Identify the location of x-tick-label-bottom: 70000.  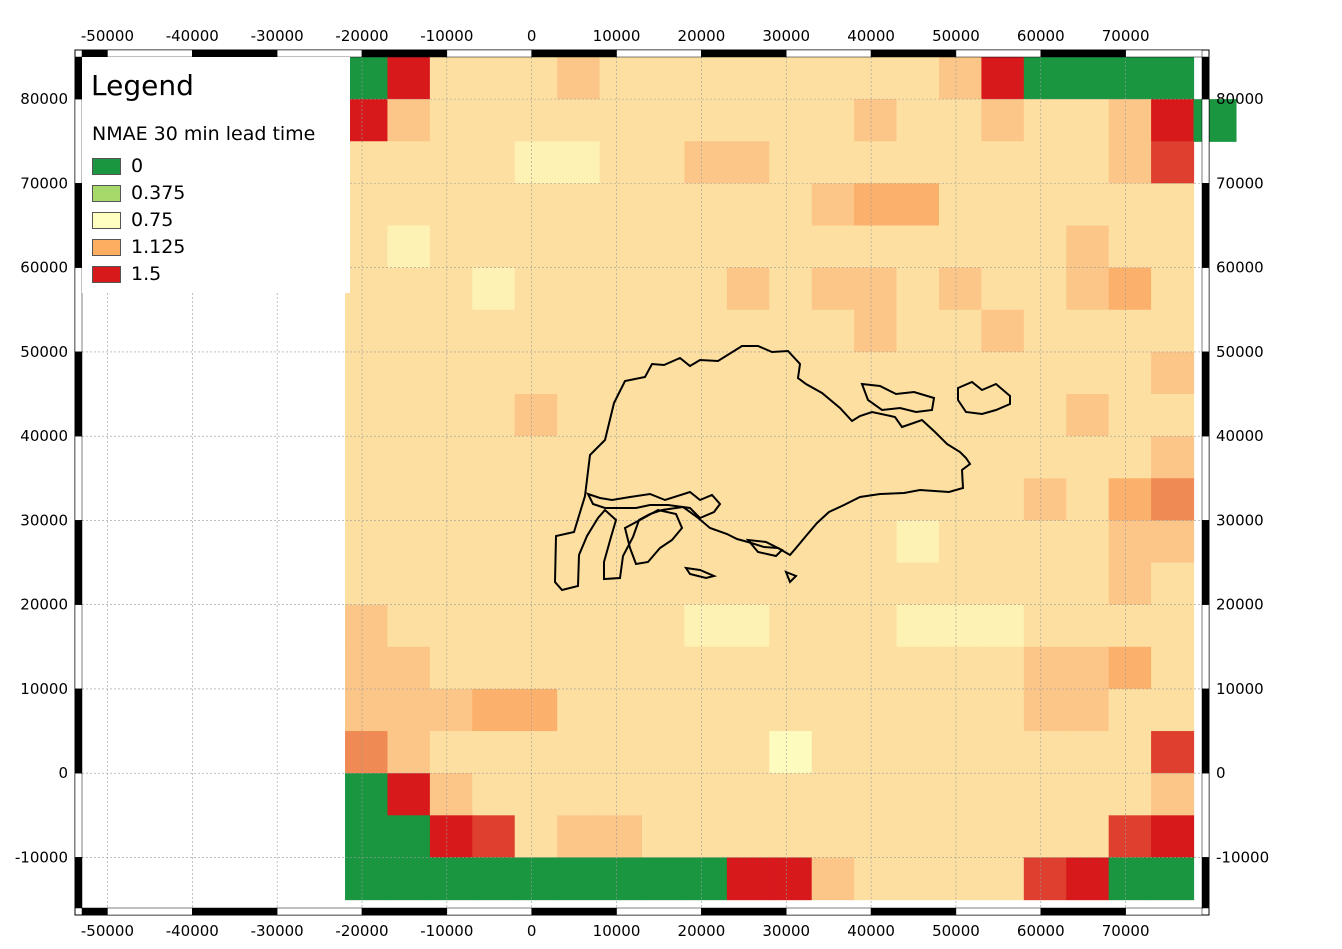
(1126, 931).